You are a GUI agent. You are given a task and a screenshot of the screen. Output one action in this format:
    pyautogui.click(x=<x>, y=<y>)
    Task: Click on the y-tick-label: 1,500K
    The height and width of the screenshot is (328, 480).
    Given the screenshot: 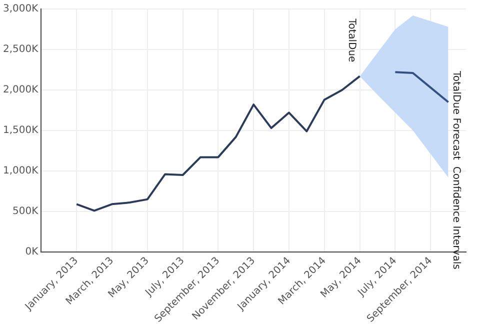 What is the action you would take?
    pyautogui.click(x=21, y=130)
    